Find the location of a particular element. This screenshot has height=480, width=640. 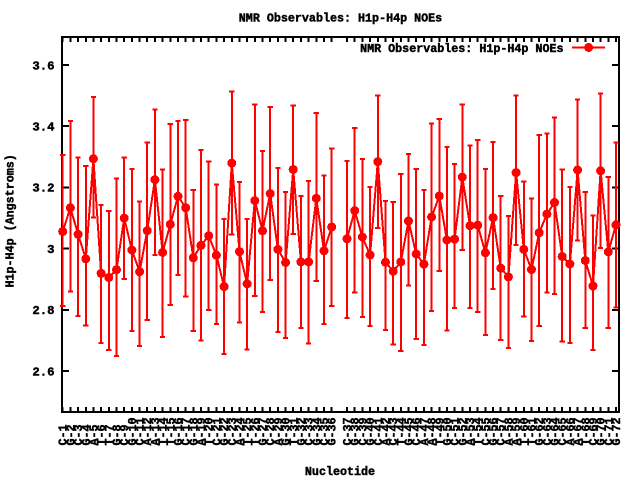

svg-text: T-31 is located at coordinates (294, 431).